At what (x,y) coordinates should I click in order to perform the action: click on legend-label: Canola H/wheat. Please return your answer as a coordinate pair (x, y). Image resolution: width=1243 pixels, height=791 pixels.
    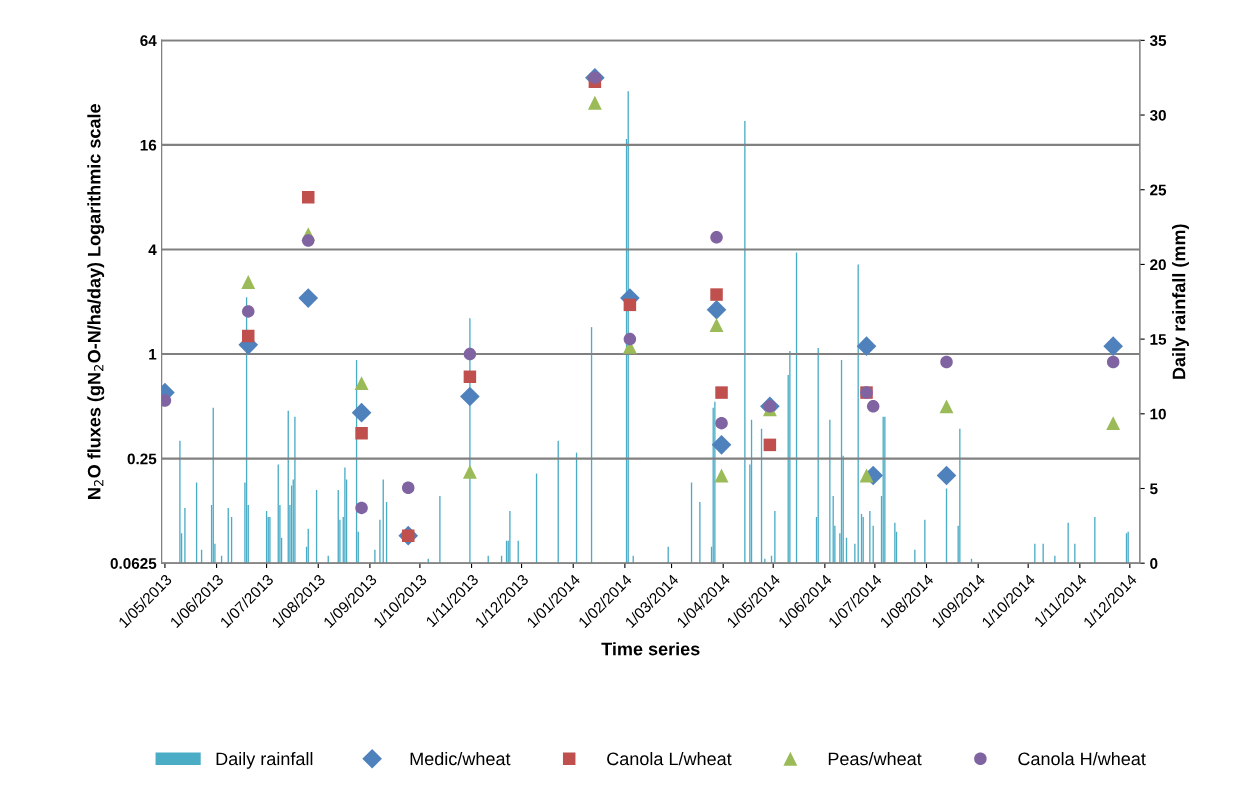
    Looking at the image, I should click on (1082, 758).